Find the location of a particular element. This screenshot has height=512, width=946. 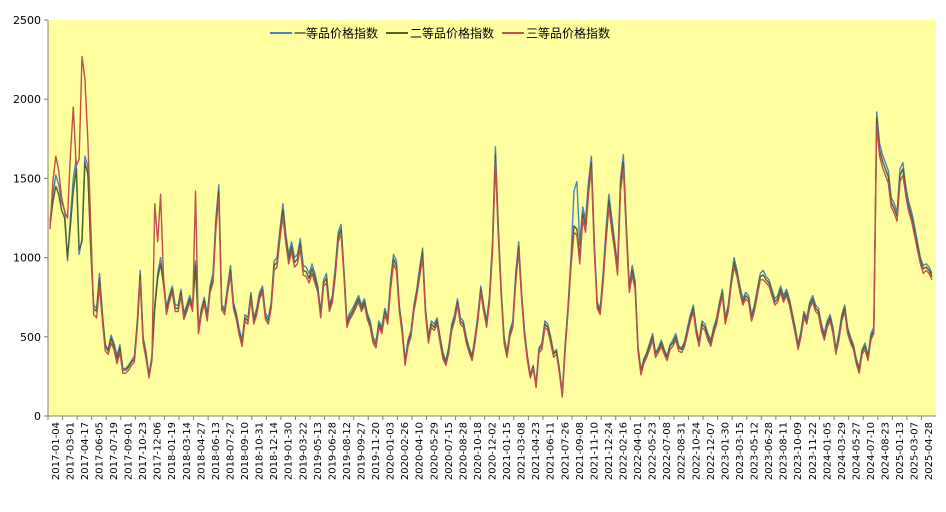

x-tick-label: 2017-06-05 is located at coordinates (99, 451).